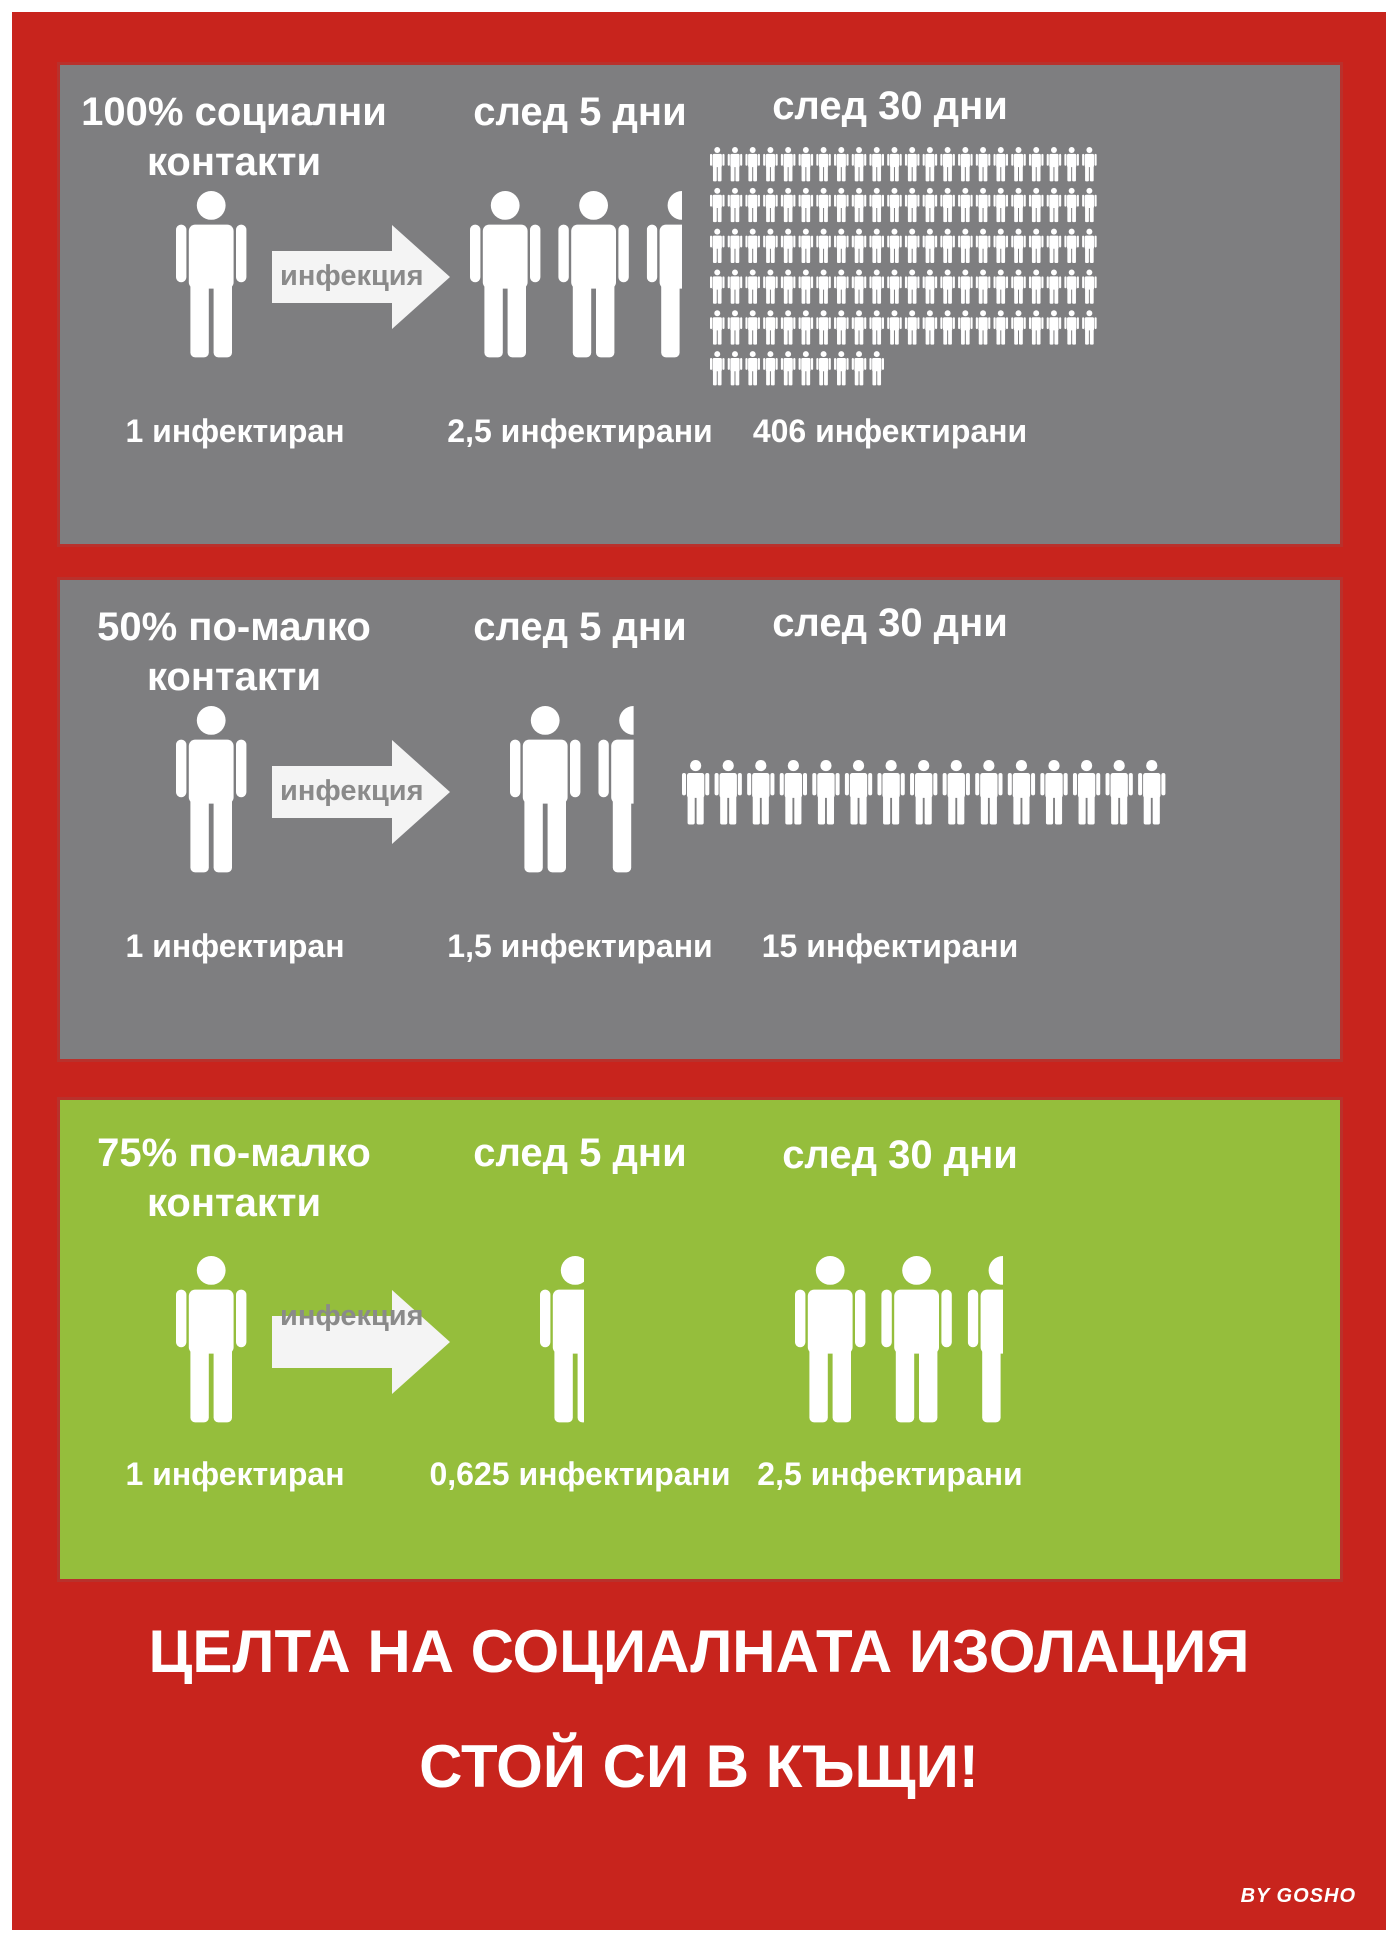 This screenshot has width=1397, height=1942. Describe the element at coordinates (580, 1474) in the screenshot. I see `after-5-count: 0,625 инфектирани` at that location.